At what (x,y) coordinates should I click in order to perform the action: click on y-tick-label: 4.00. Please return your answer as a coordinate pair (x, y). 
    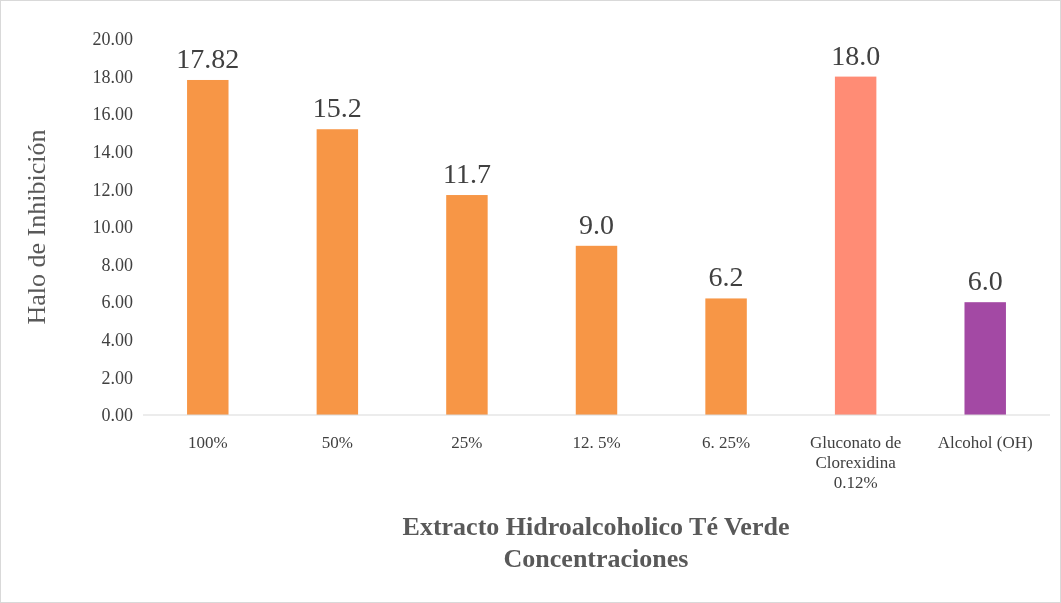
    Looking at the image, I should click on (117, 340).